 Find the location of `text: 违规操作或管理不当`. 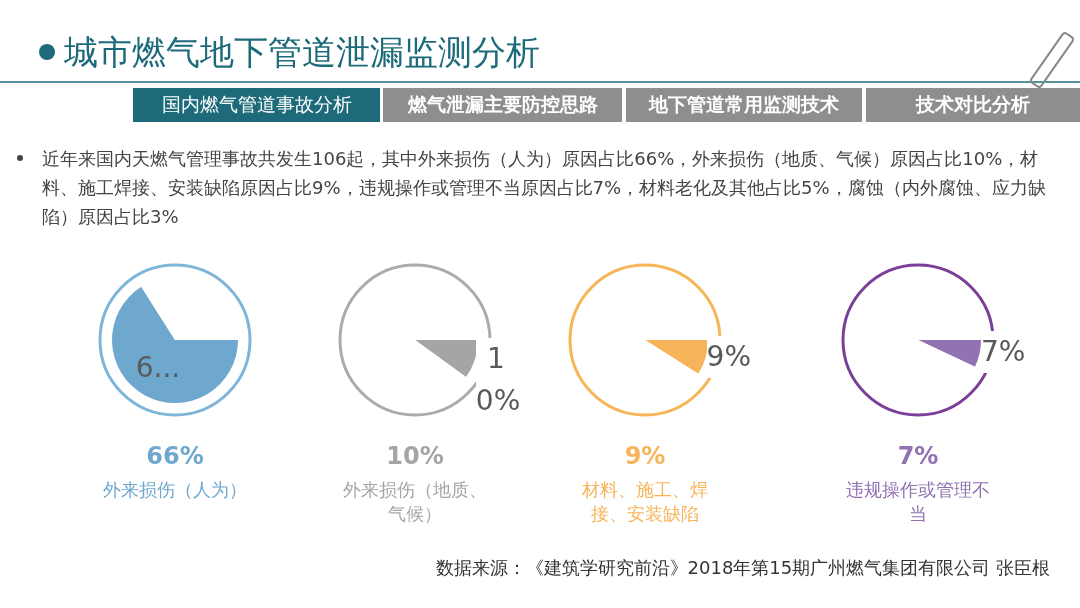

text: 违规操作或管理不当 is located at coordinates (918, 502).